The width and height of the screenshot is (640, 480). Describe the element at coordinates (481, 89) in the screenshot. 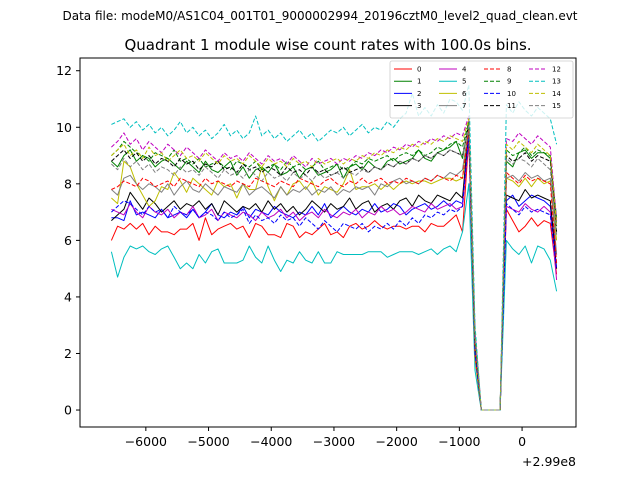

I see `legend-frame` at that location.